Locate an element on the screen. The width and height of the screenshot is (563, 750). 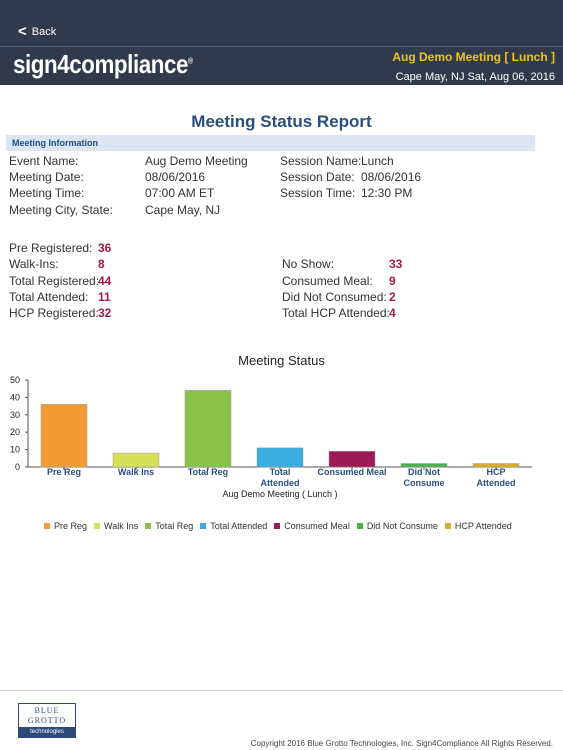
x-tick-label: Walk Ins is located at coordinates (136, 472).